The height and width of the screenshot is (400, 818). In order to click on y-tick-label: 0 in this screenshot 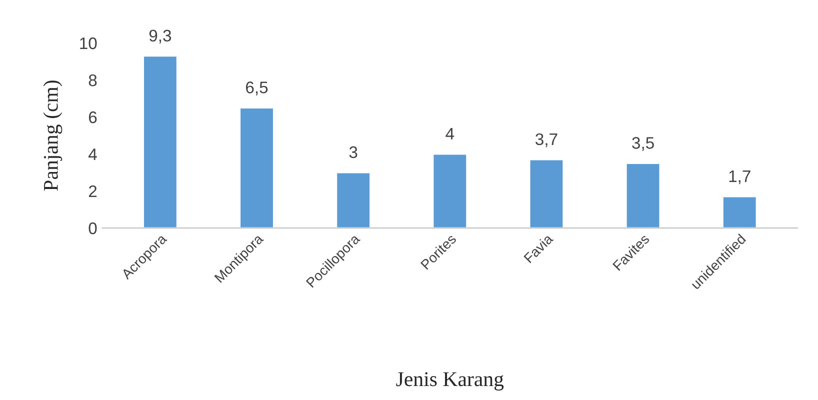, I will do `click(92, 228)`.